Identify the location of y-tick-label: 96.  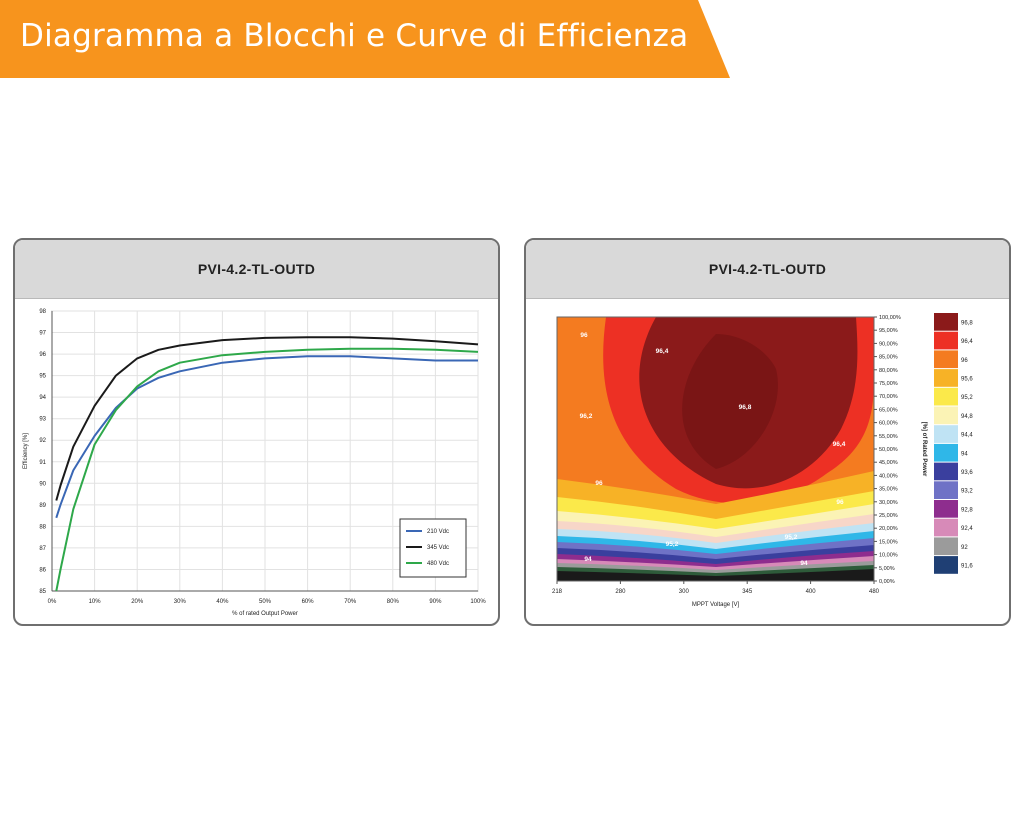
(42, 355).